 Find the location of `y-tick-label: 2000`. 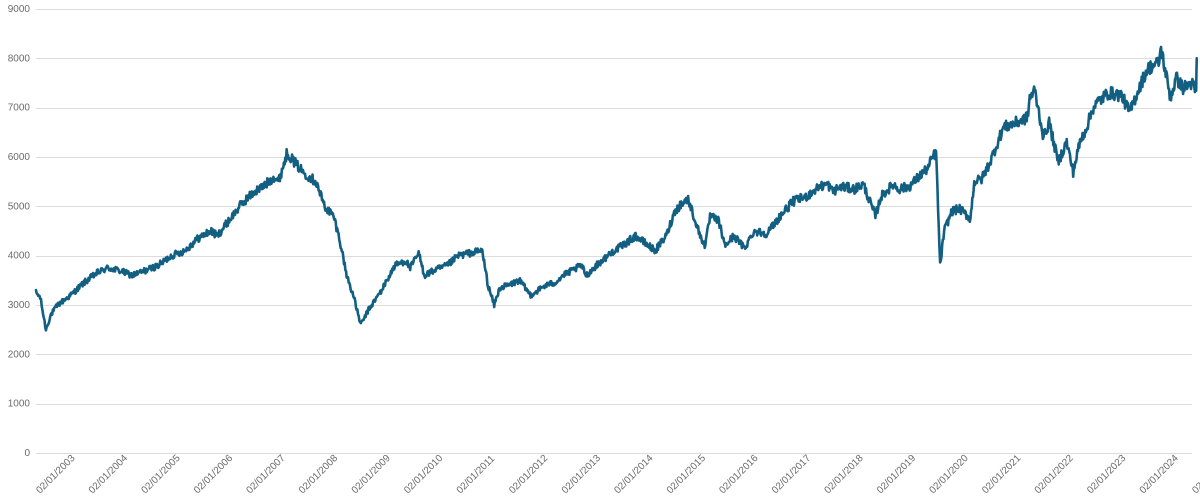

y-tick-label: 2000 is located at coordinates (19, 354).